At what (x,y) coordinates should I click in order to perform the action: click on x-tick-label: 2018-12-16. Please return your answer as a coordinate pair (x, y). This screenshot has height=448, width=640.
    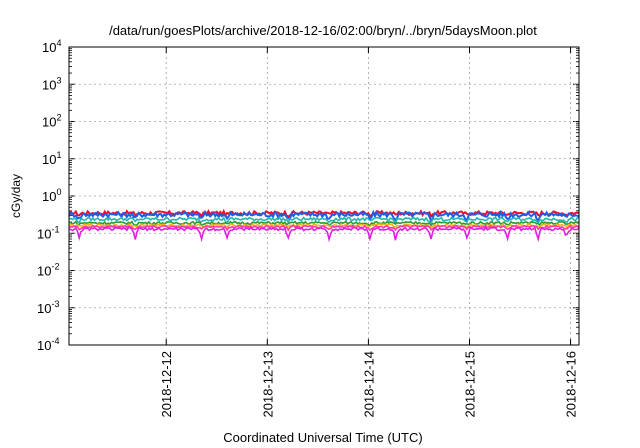
    Looking at the image, I should click on (571, 384).